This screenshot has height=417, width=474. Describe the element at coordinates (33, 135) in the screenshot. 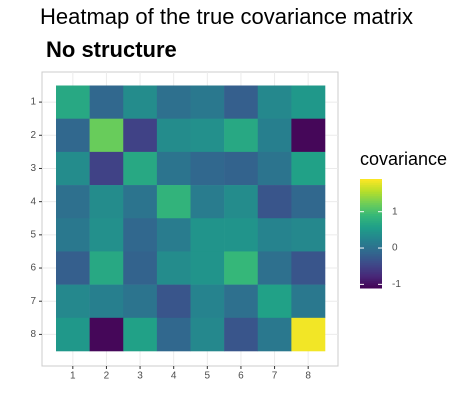

I see `y-tick-label: 2` at that location.